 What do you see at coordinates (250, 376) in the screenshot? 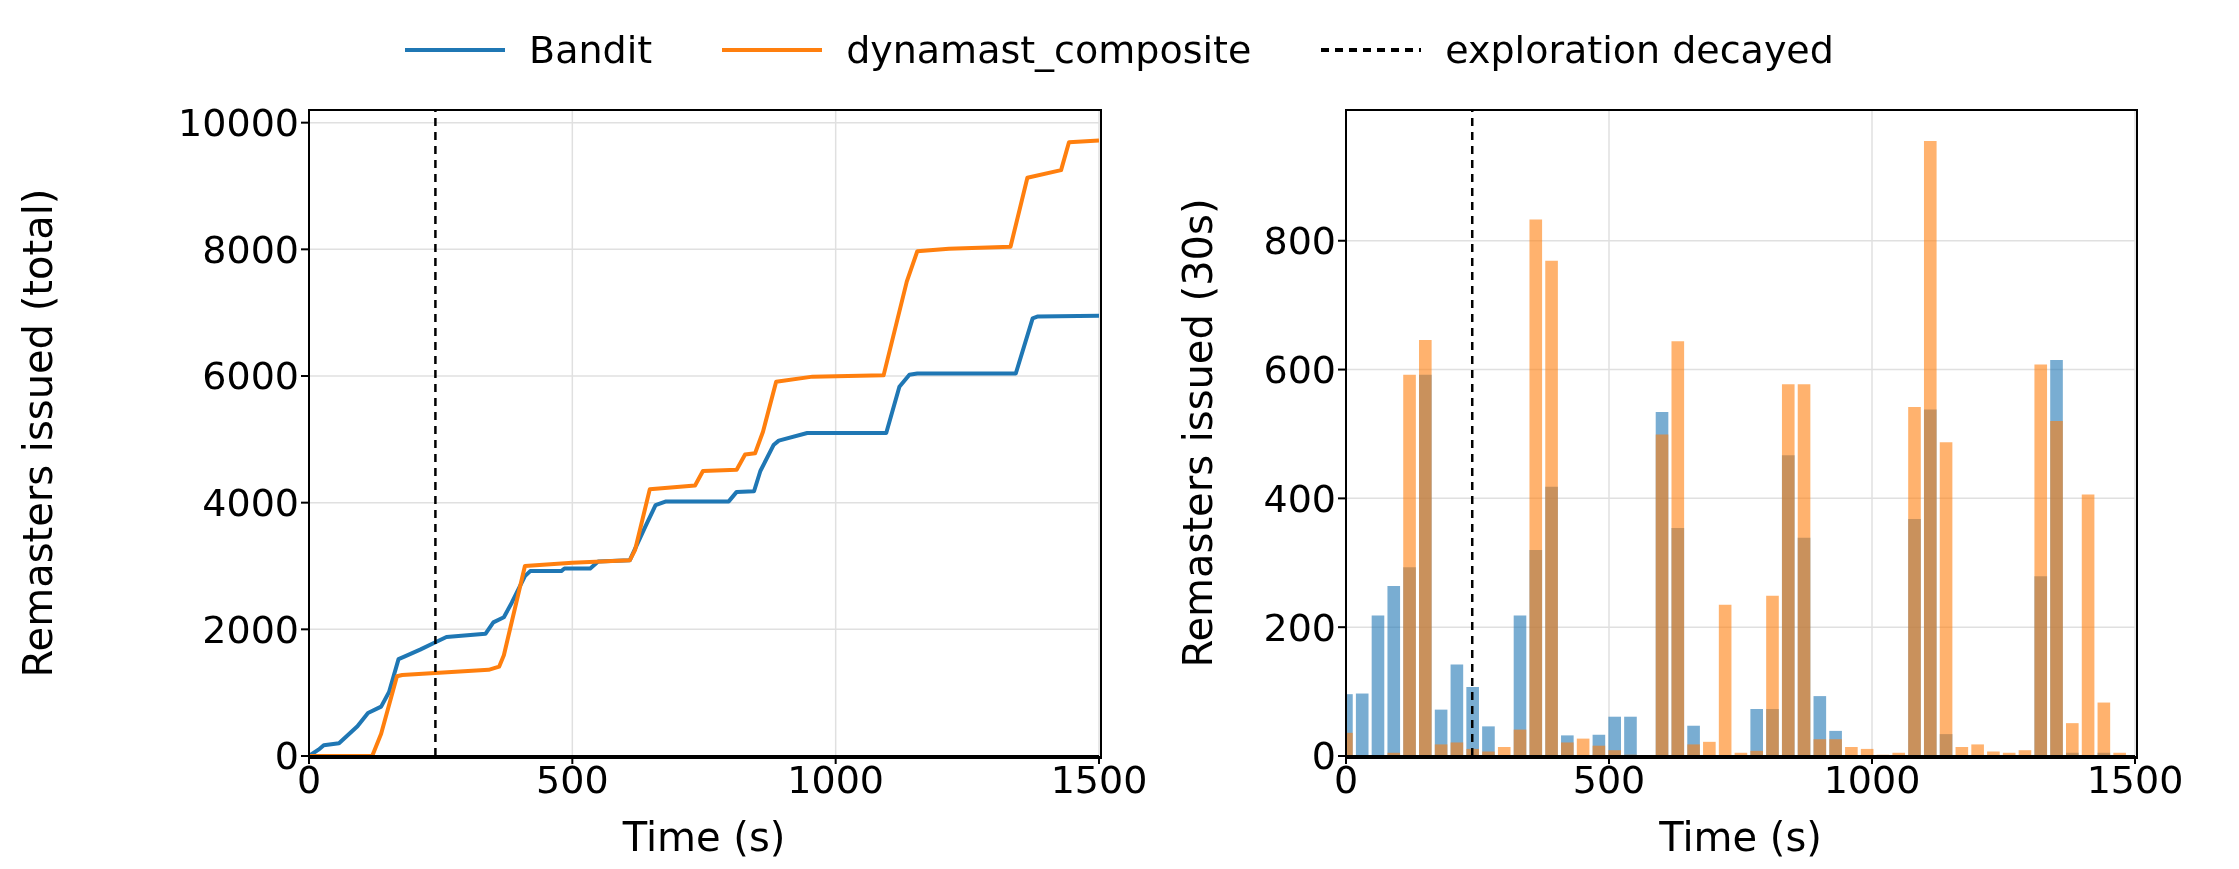
I see `y-tick-label: 6000` at bounding box center [250, 376].